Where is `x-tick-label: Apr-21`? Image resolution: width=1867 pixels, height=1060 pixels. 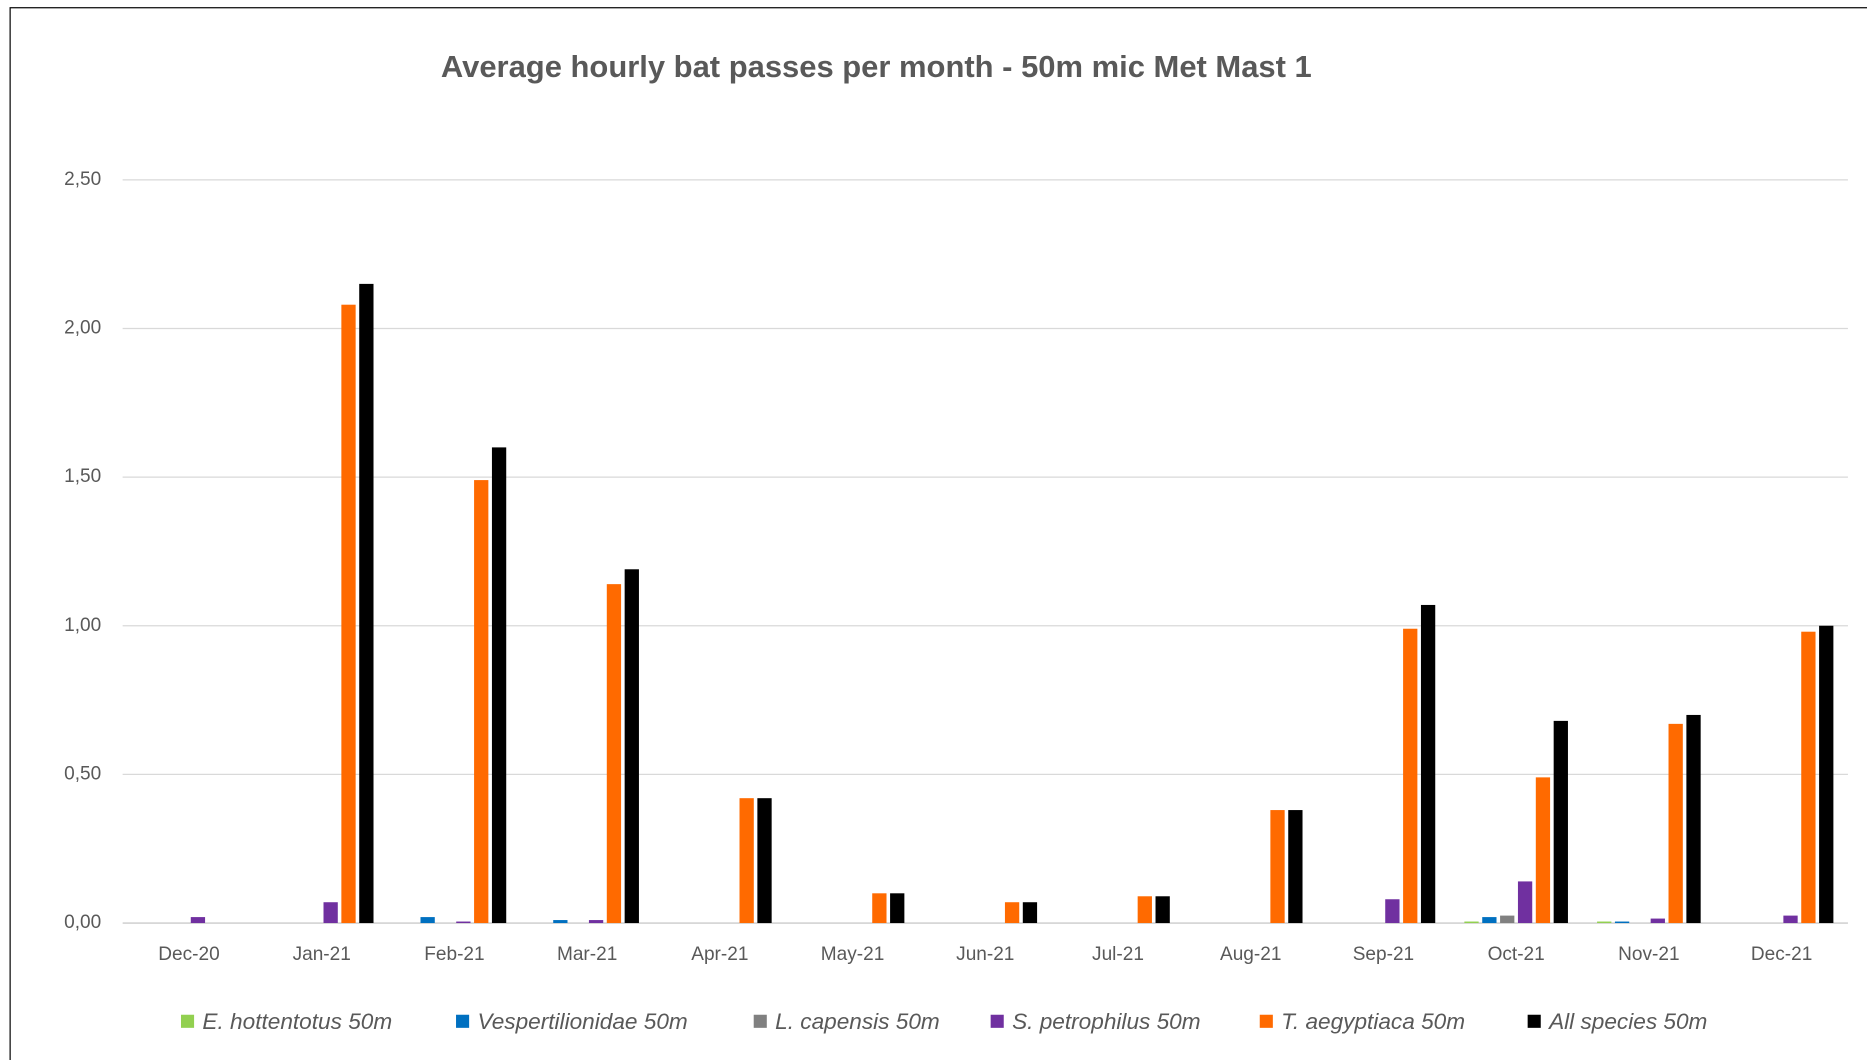 x-tick-label: Apr-21 is located at coordinates (719, 954).